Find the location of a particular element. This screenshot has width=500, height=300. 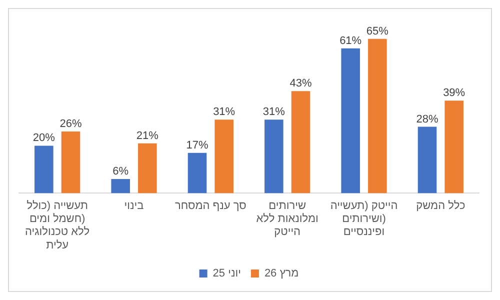

legend-label: יוני 25 is located at coordinates (226, 274).